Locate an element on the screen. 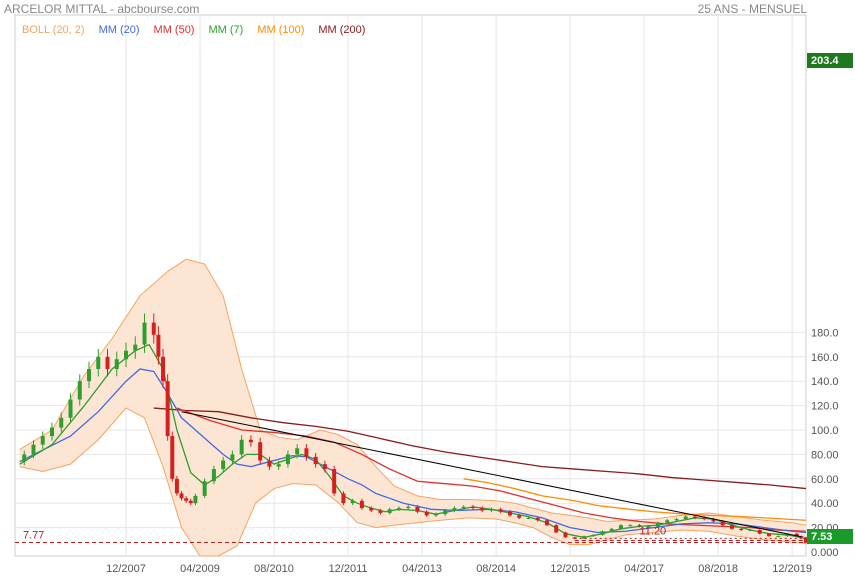 This screenshot has height=580, width=855. ma100-line is located at coordinates (635, 499).